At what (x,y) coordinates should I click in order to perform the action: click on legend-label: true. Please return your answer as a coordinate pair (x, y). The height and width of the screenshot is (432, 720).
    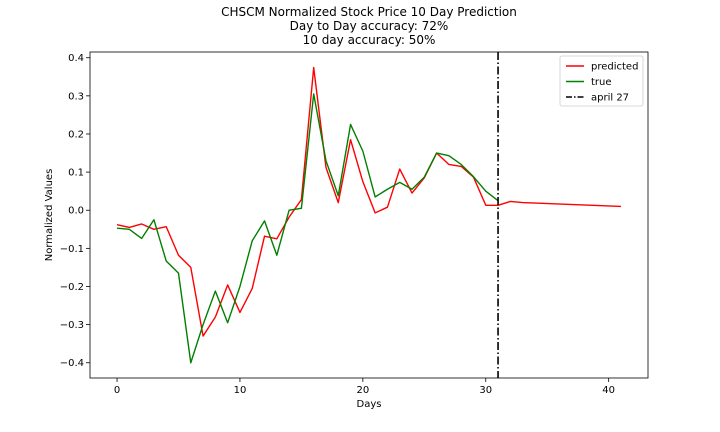
    Looking at the image, I should click on (601, 82).